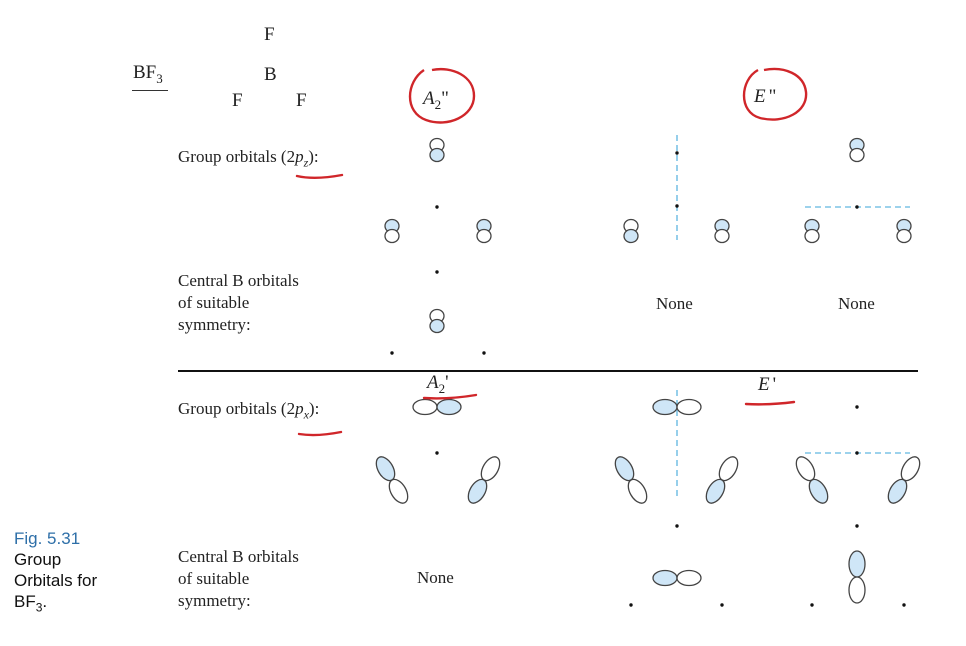  I want to click on ed1-px-top-right-lobe, so click(689, 407).